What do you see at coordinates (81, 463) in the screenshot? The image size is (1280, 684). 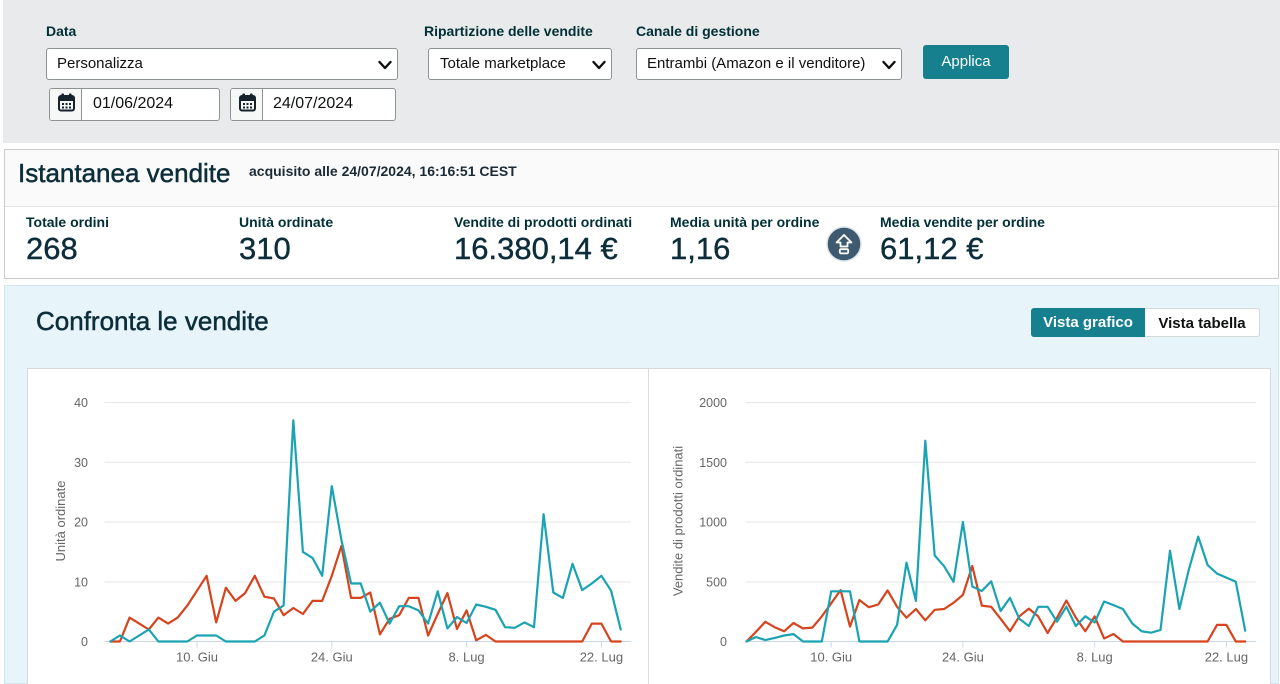 I see `svg-text: 30` at bounding box center [81, 463].